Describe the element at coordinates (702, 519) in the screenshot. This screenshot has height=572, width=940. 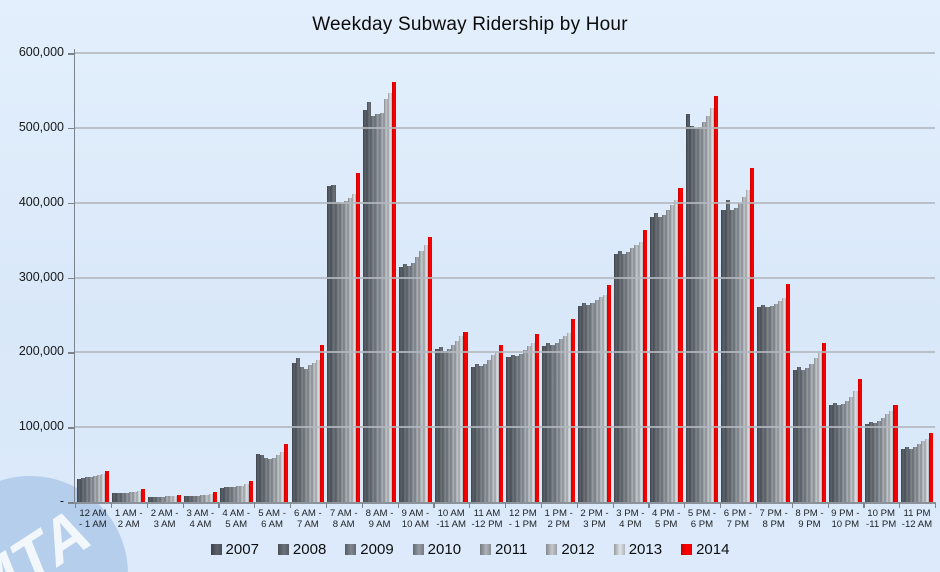
I see `x-tick-label: 5 PM -6 PM` at that location.